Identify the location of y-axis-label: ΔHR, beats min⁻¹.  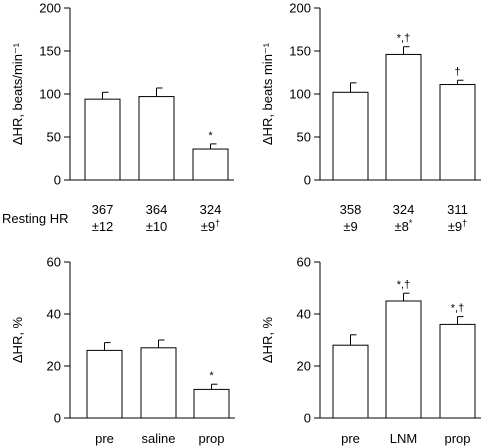
(267, 93).